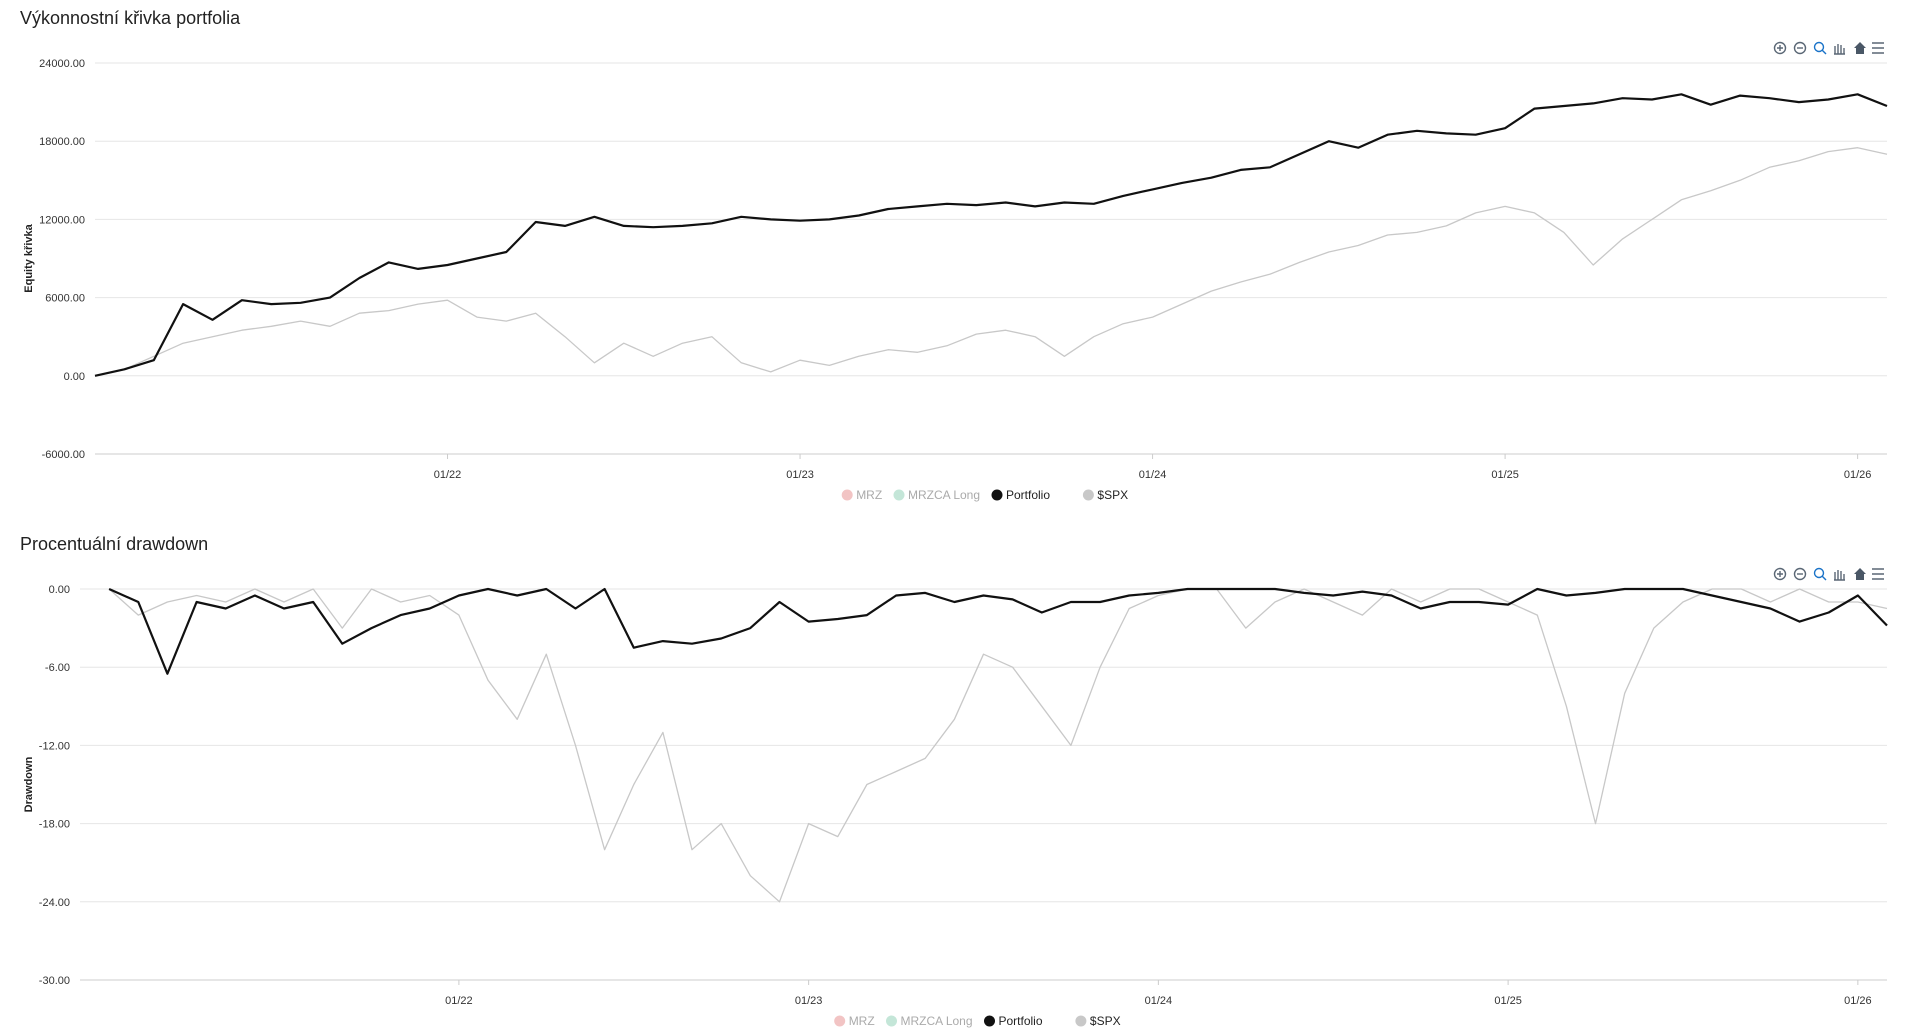 The width and height of the screenshot is (1920, 1033). Describe the element at coordinates (54, 903) in the screenshot. I see `y-tick-label: -24.00` at that location.